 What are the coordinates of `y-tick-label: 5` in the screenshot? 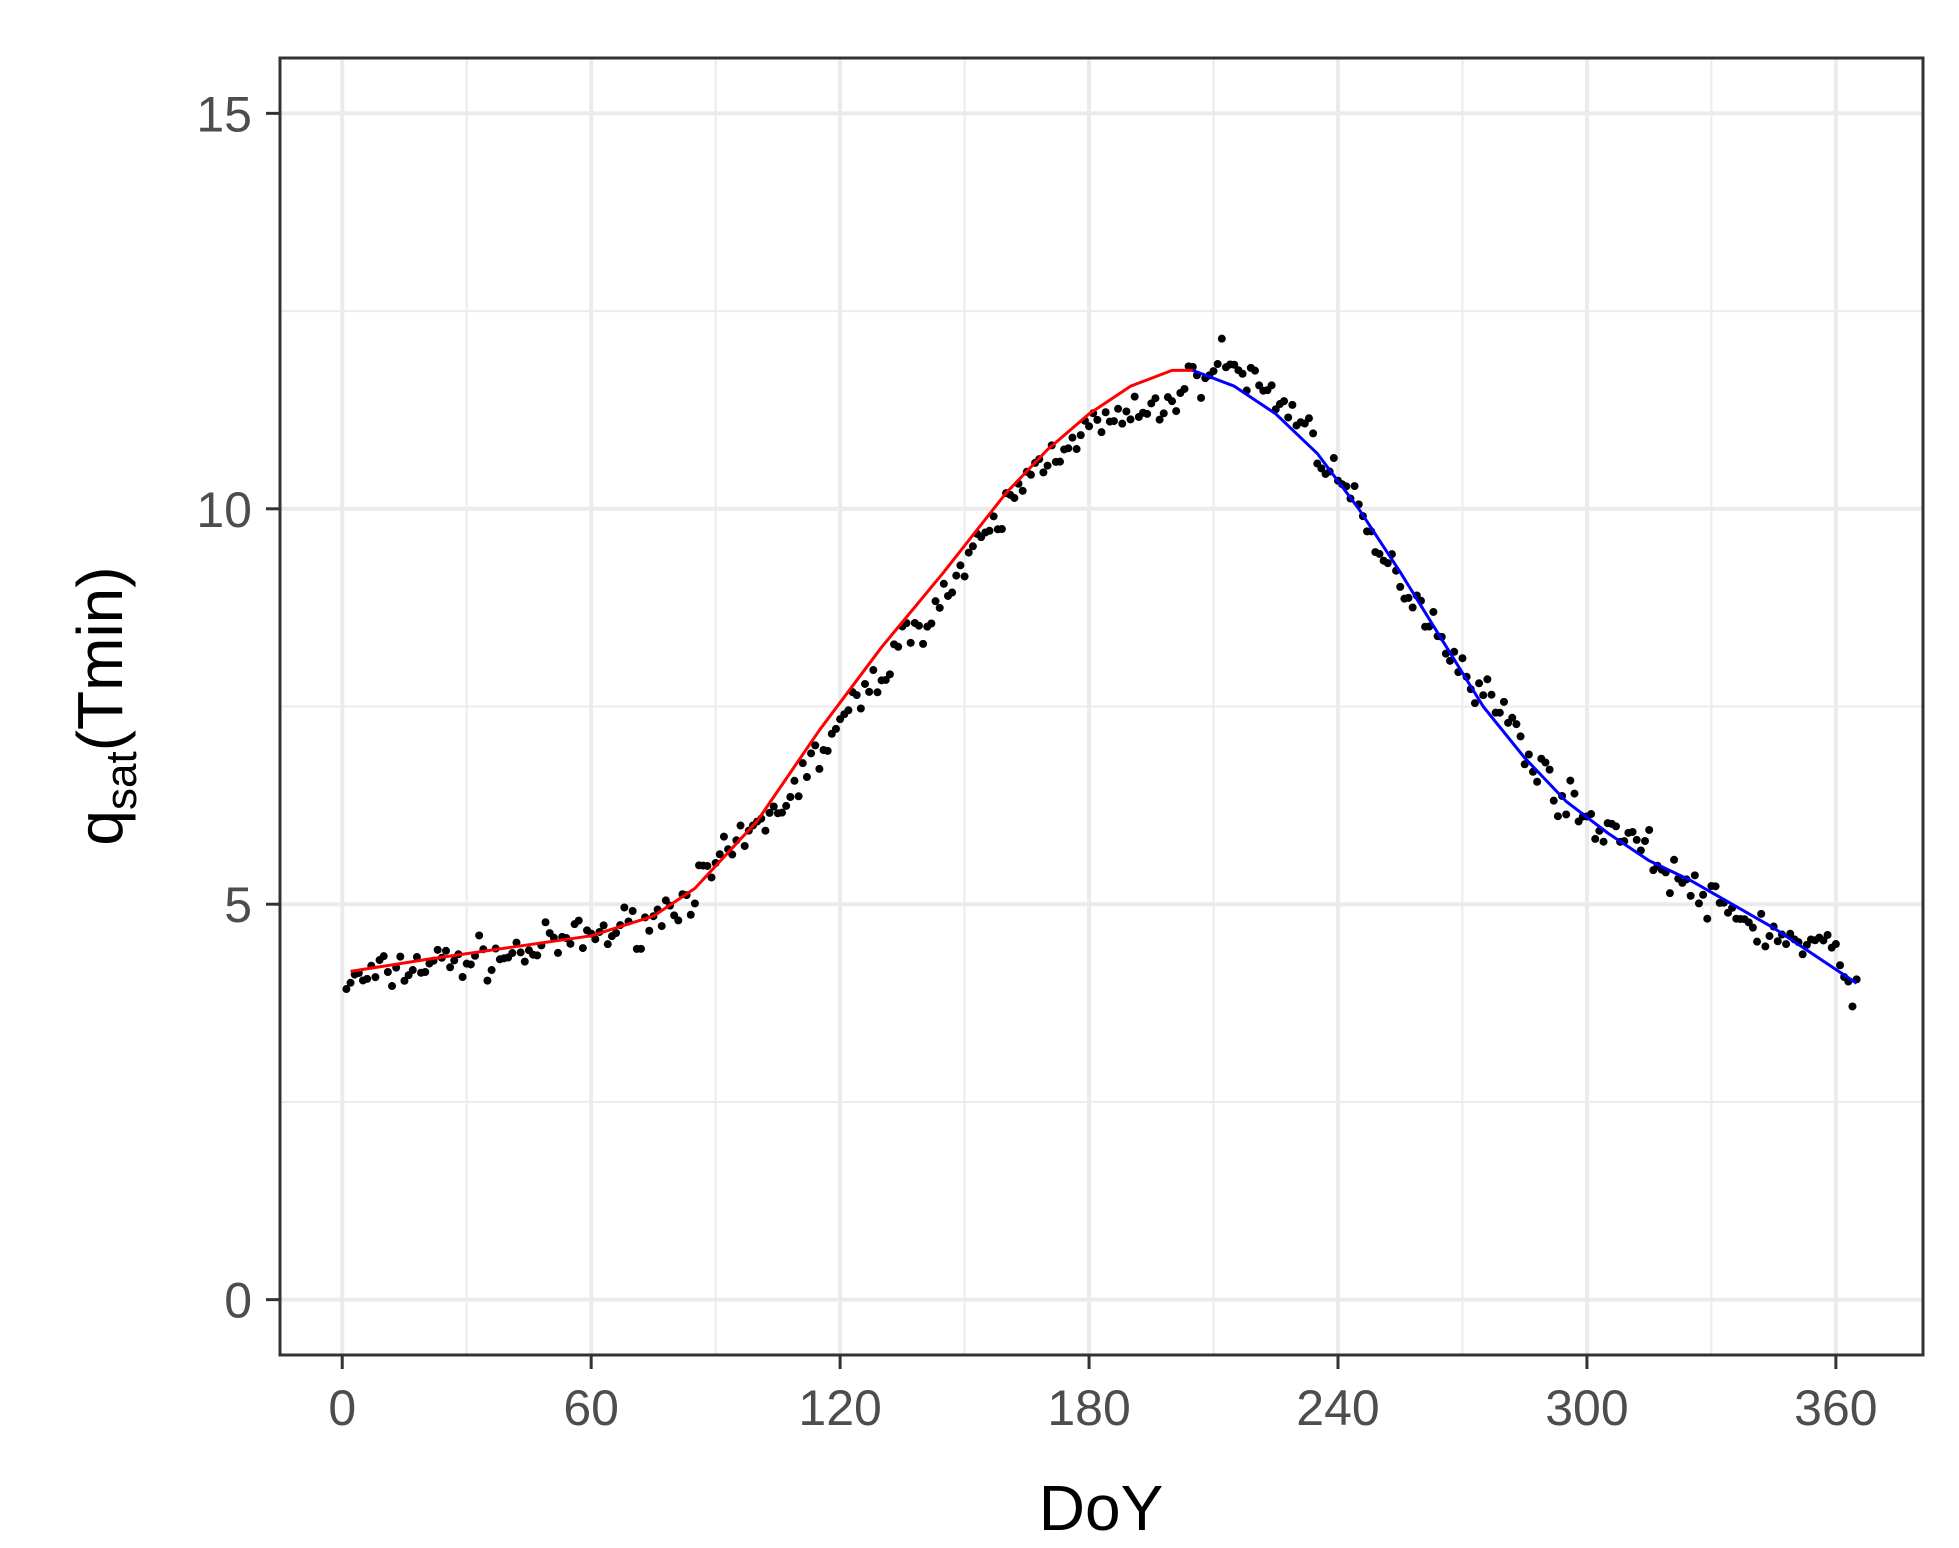 It's located at (238, 905).